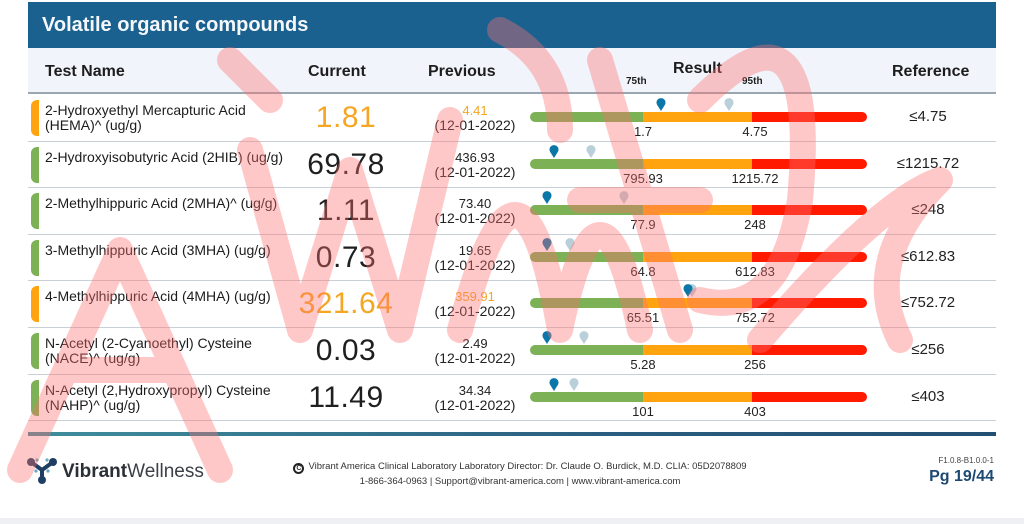  I want to click on reference-value: ≤256, so click(928, 349).